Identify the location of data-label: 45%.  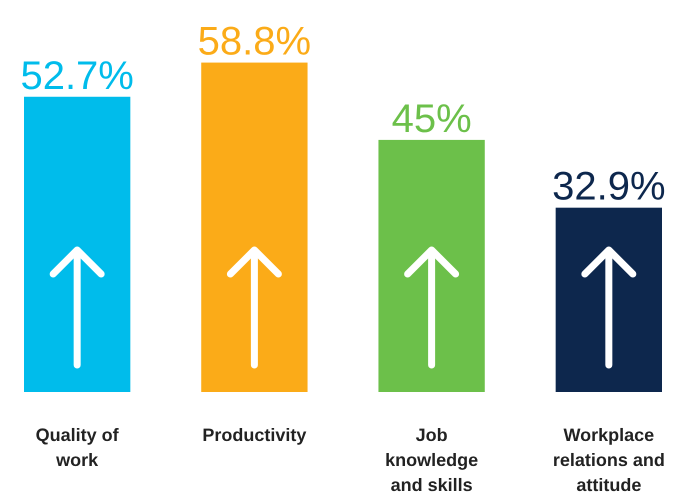
(432, 118).